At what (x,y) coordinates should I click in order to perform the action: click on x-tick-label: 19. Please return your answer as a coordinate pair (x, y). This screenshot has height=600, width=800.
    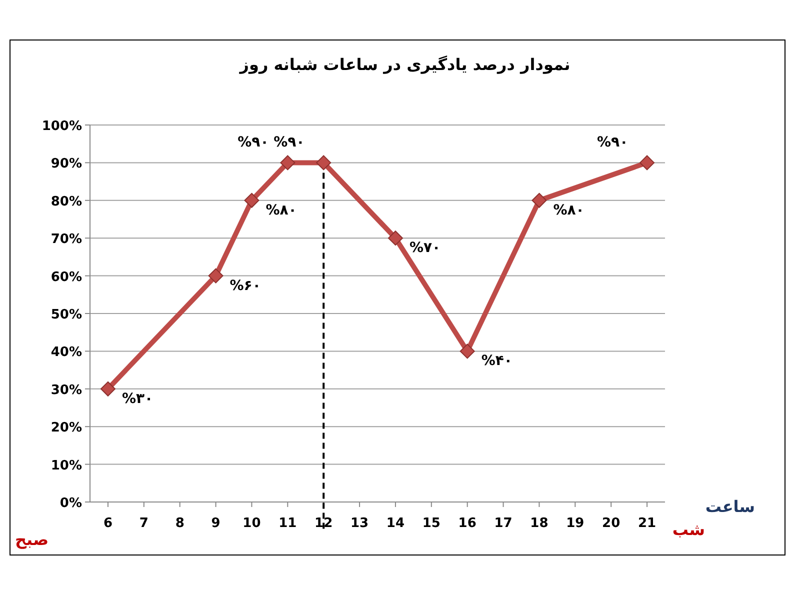
    Looking at the image, I should click on (575, 523).